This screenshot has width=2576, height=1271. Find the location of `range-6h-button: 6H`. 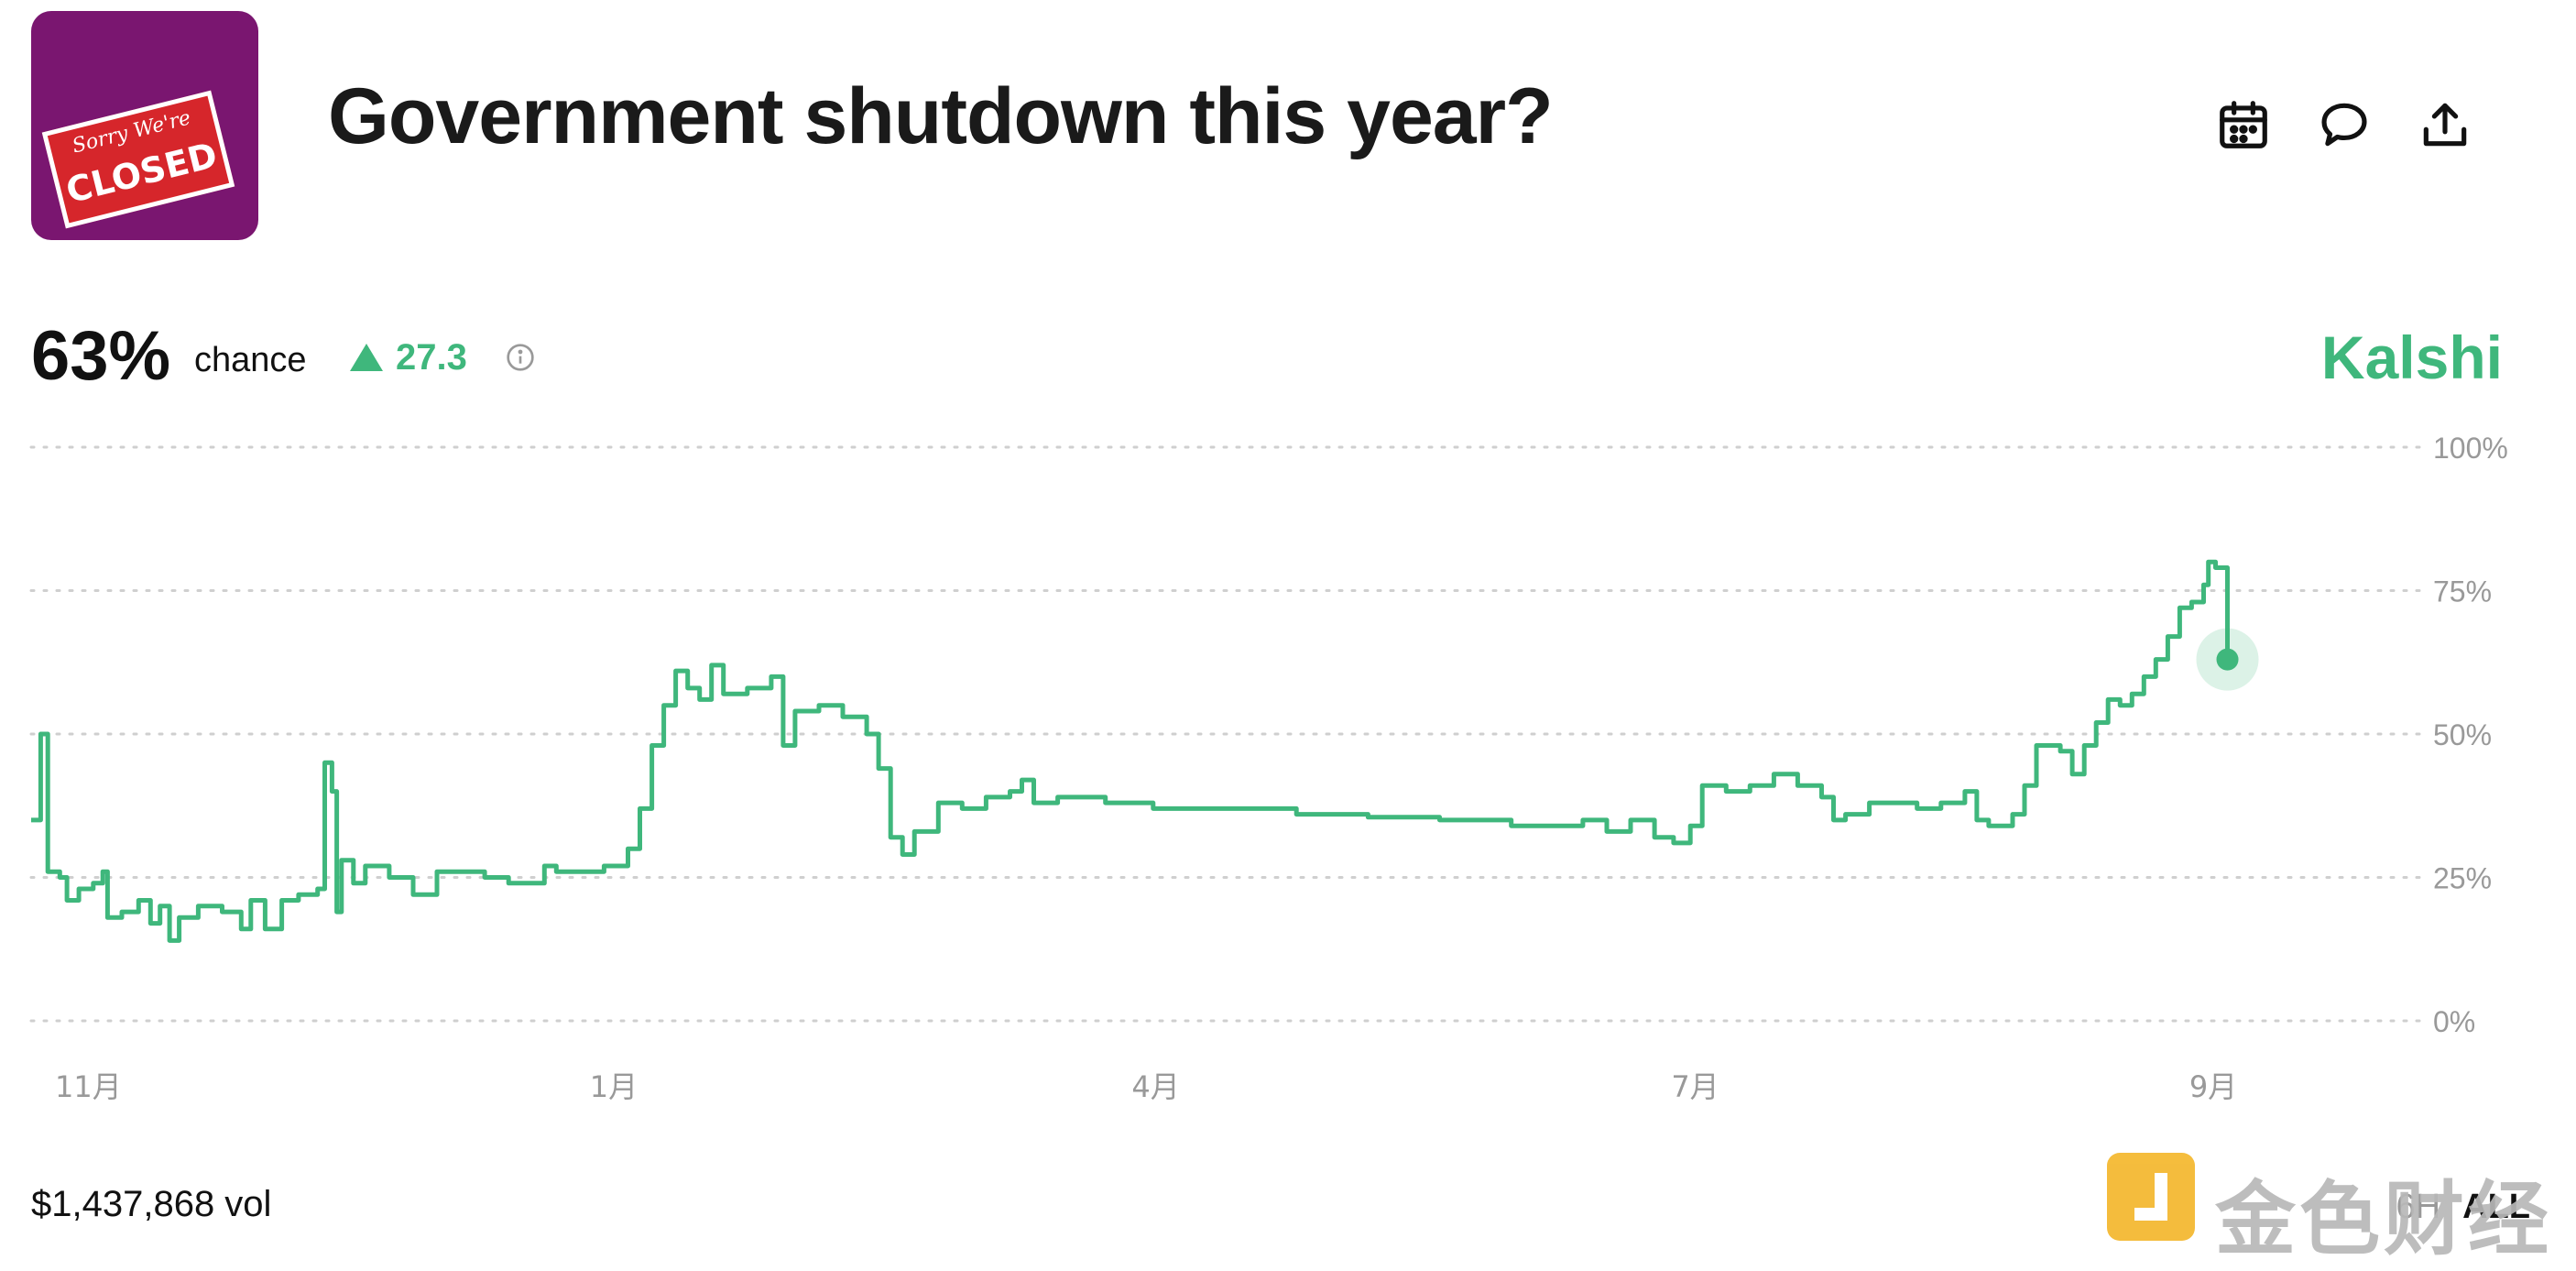

range-6h-button: 6H is located at coordinates (2419, 1207).